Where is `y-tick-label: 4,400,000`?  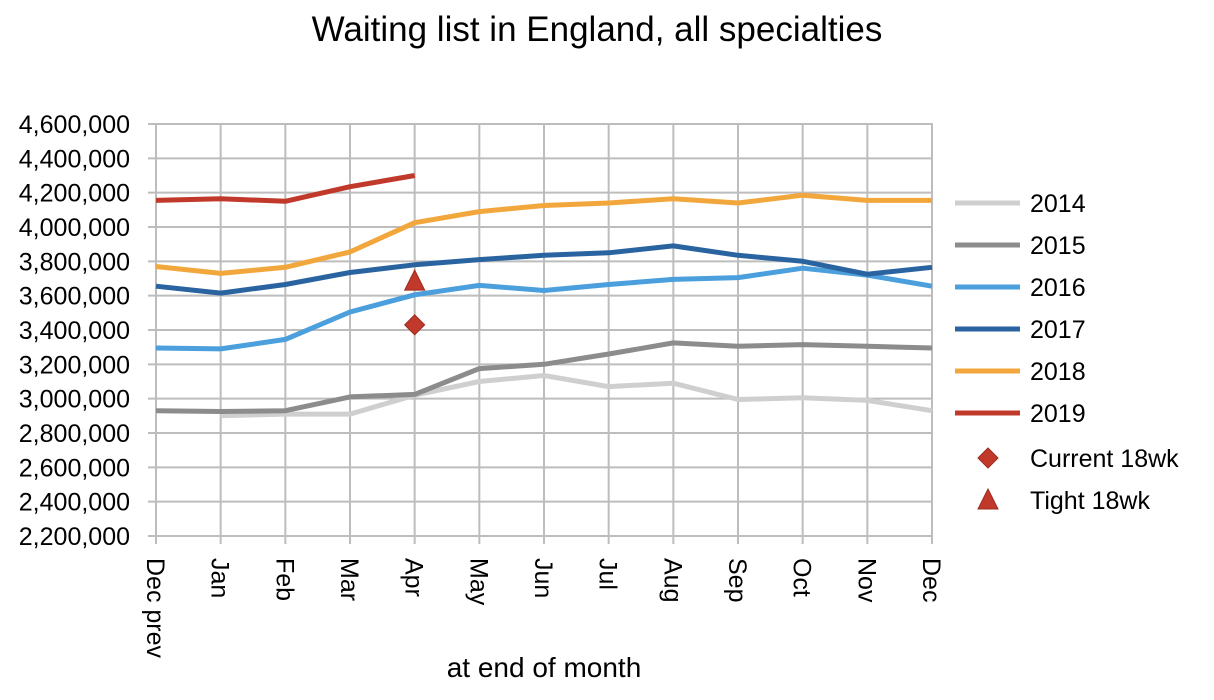
y-tick-label: 4,400,000 is located at coordinates (74, 159).